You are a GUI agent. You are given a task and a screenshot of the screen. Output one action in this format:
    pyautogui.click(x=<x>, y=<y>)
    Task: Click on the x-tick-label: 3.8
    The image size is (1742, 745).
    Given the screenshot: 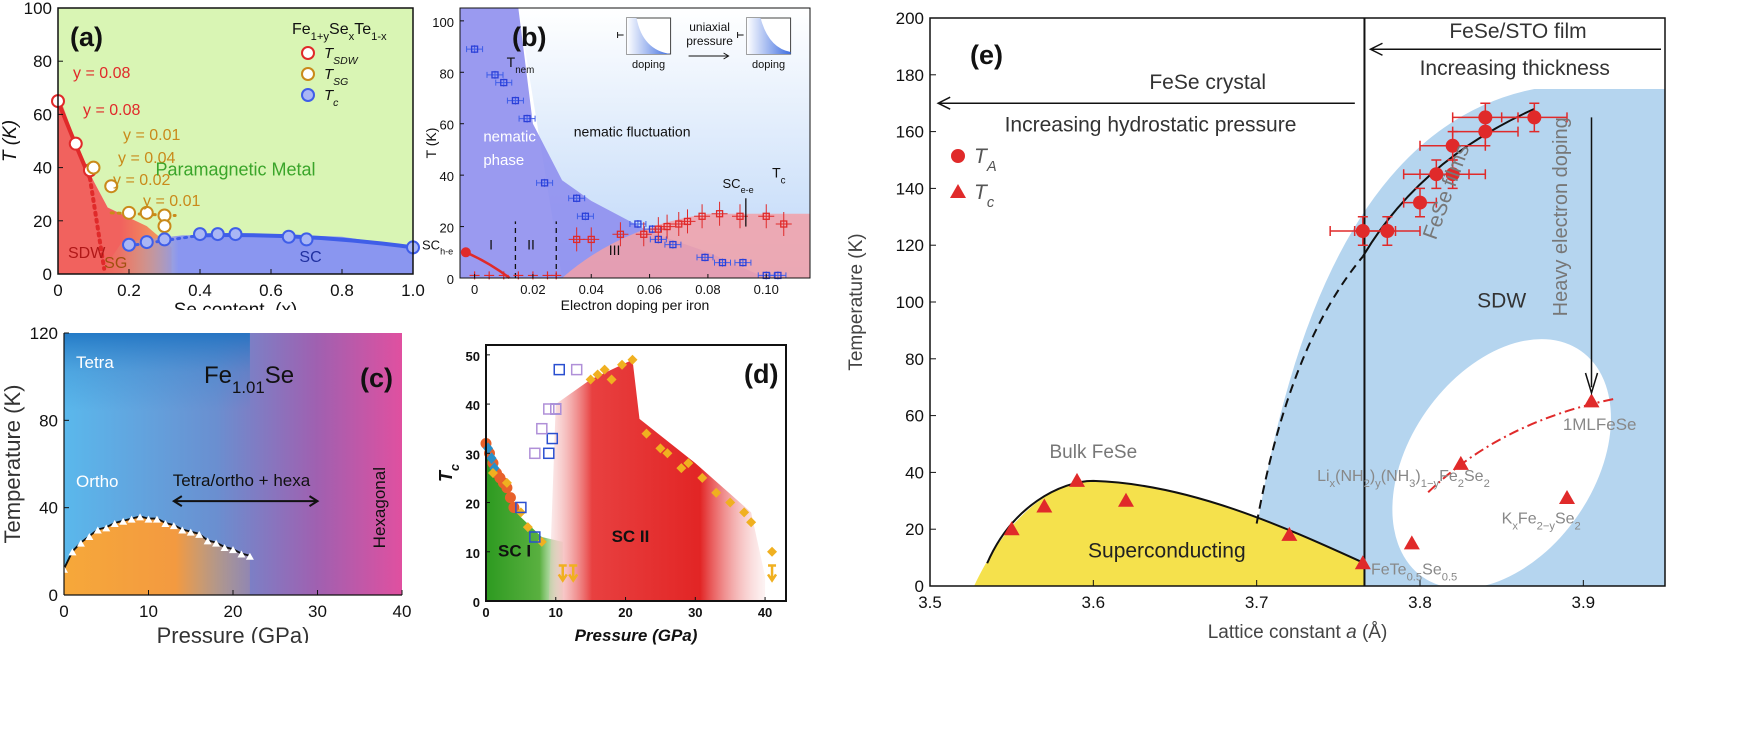 What is the action you would take?
    pyautogui.click(x=1420, y=602)
    